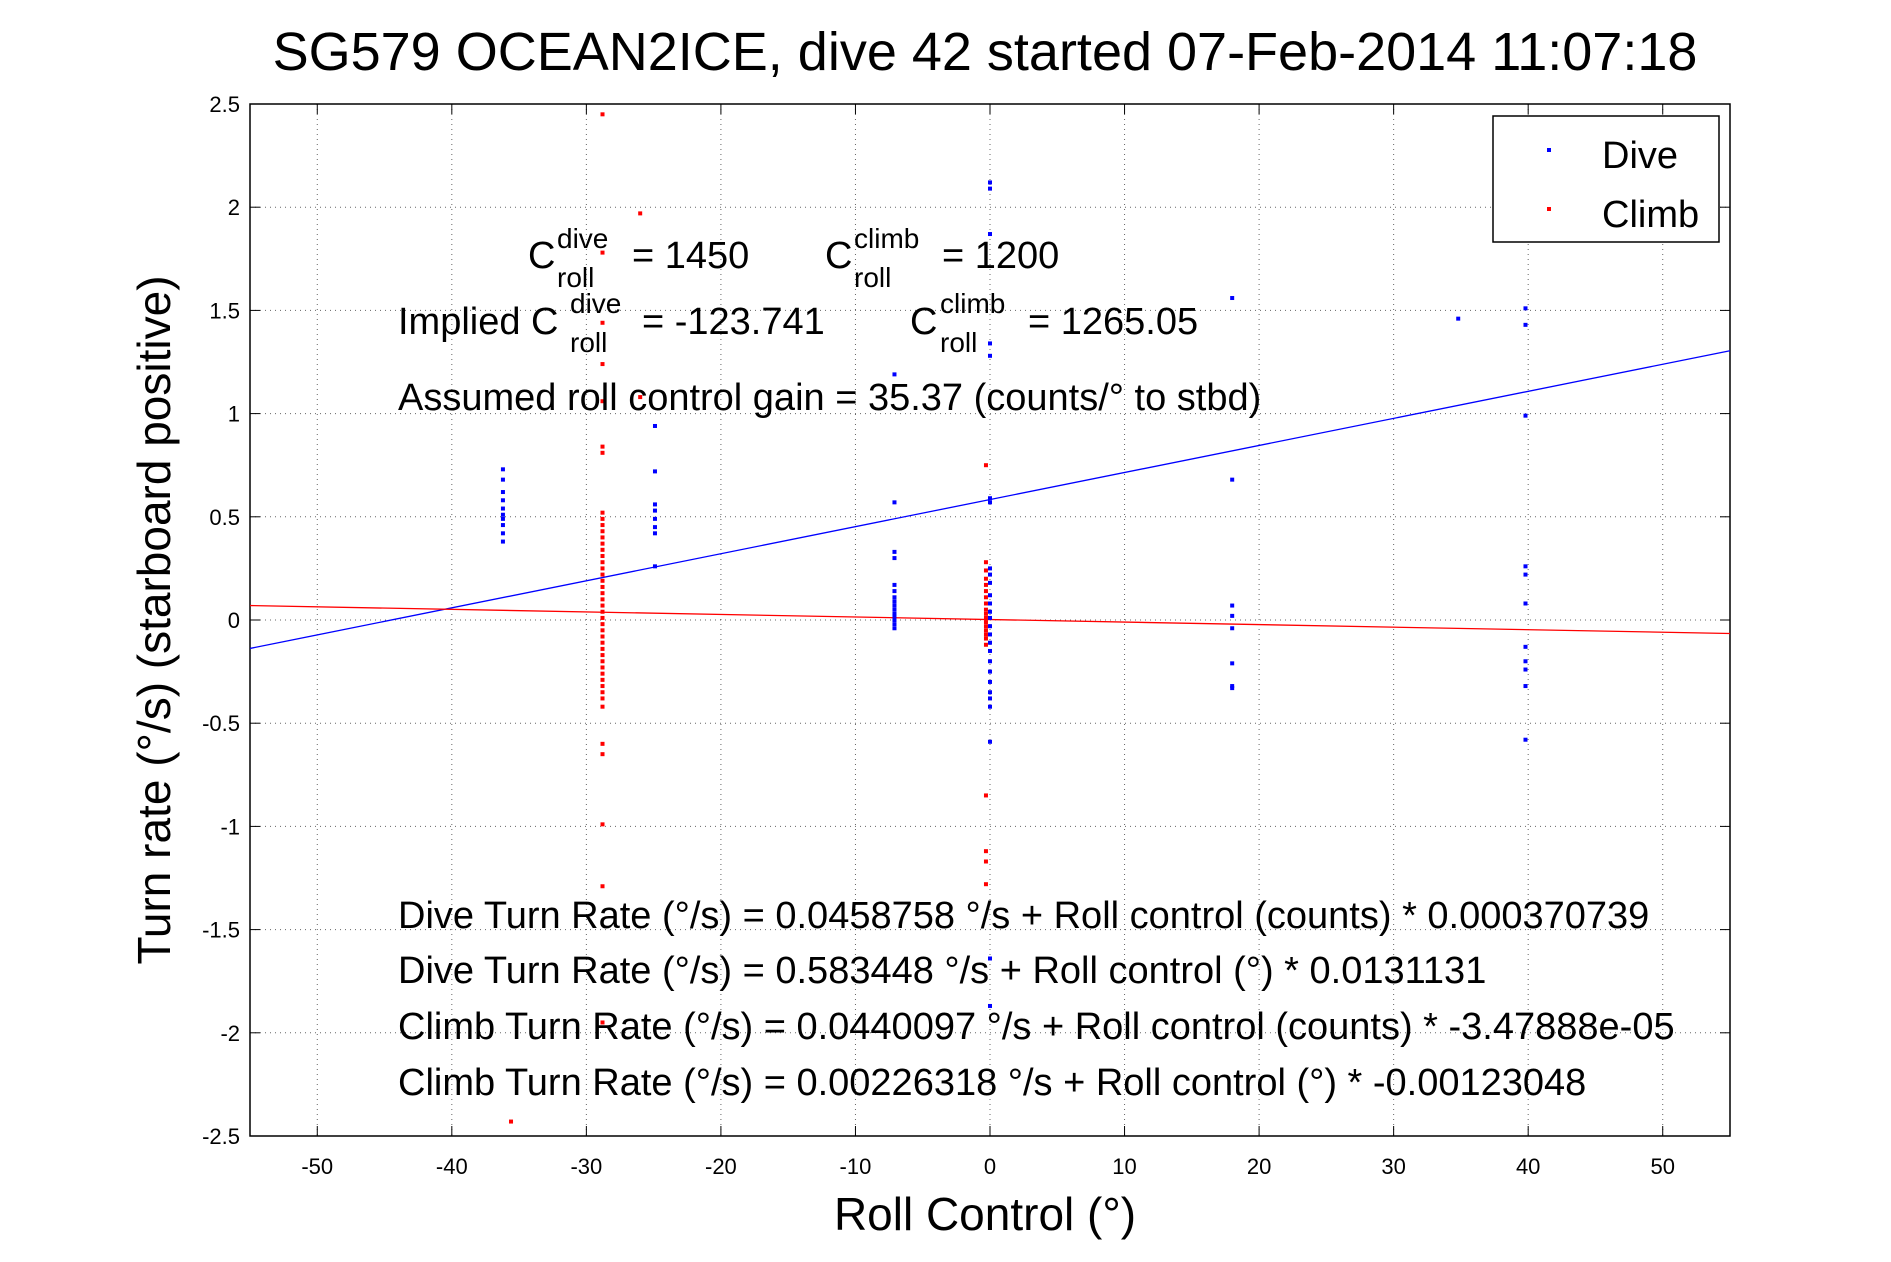 The height and width of the screenshot is (1262, 1891). What do you see at coordinates (1393, 1166) in the screenshot?
I see `x-tick-label: 30` at bounding box center [1393, 1166].